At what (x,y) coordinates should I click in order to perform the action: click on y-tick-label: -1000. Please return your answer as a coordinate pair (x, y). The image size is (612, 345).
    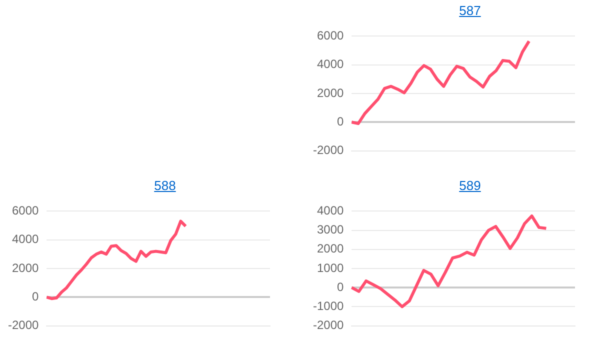
    Looking at the image, I should click on (328, 306).